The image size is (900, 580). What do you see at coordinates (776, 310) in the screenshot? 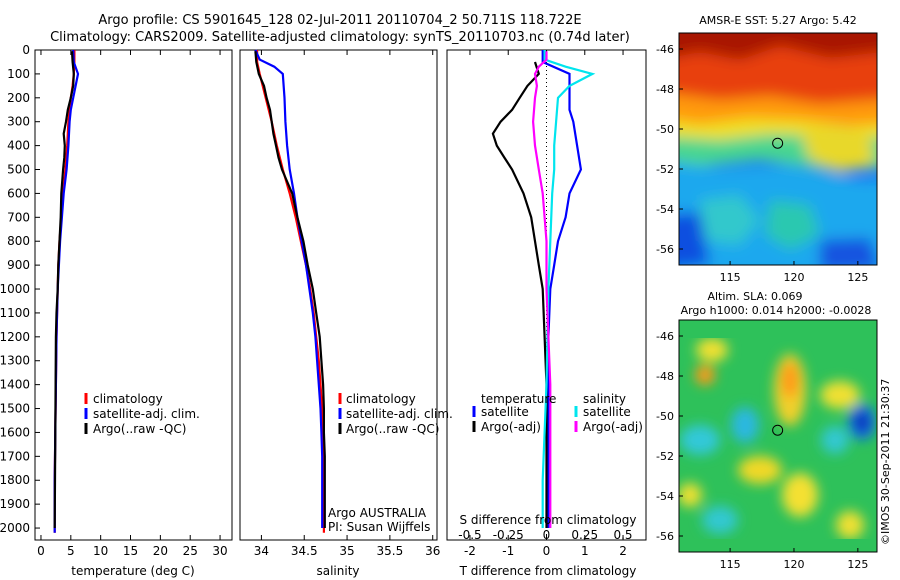
I see `sla-map-subtitle: Argo h1000: 0.014 h2000: -0.0028` at bounding box center [776, 310].